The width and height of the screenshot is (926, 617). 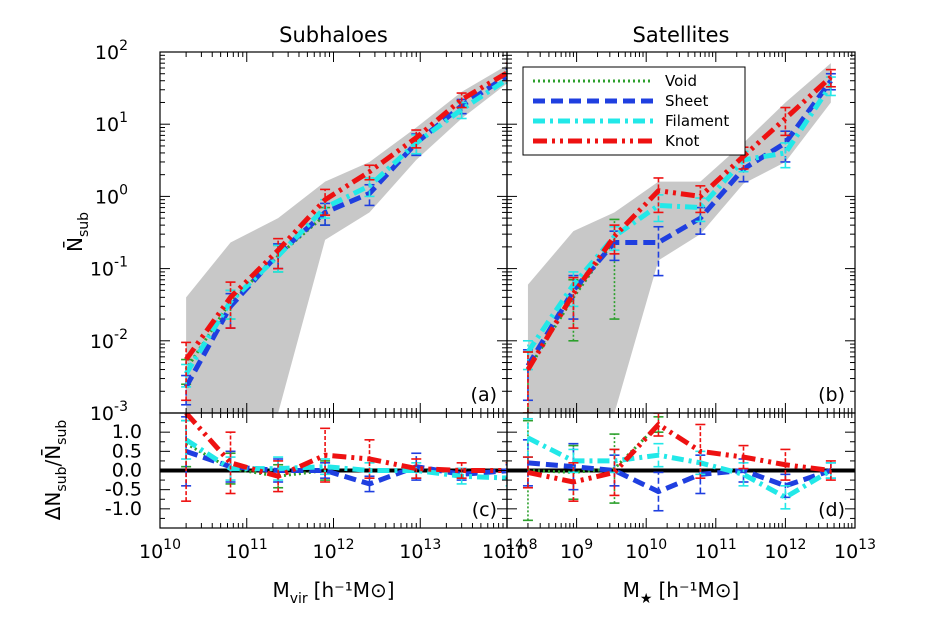 I want to click on x-tick-label-a: 1013, so click(x=420, y=550).